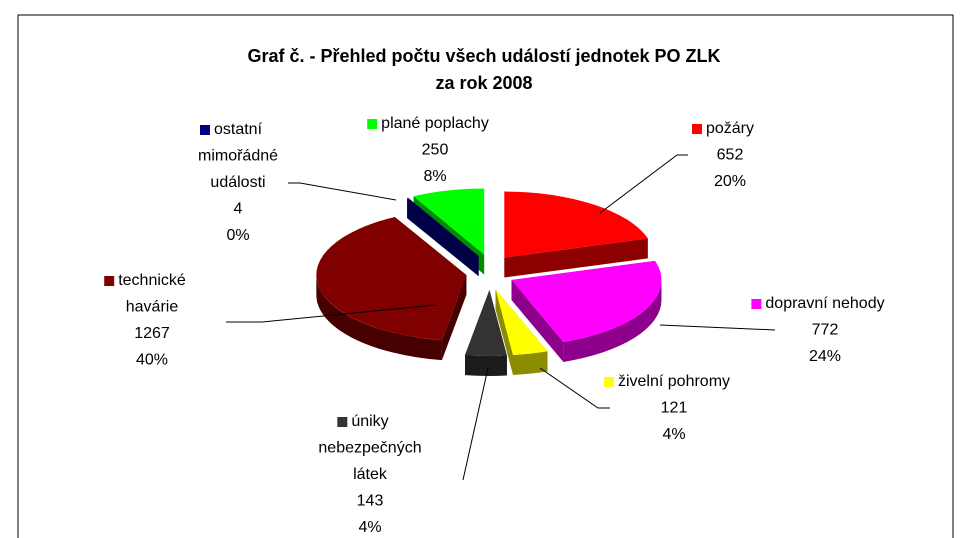  What do you see at coordinates (674, 408) in the screenshot?
I see `data-label-value: 121` at bounding box center [674, 408].